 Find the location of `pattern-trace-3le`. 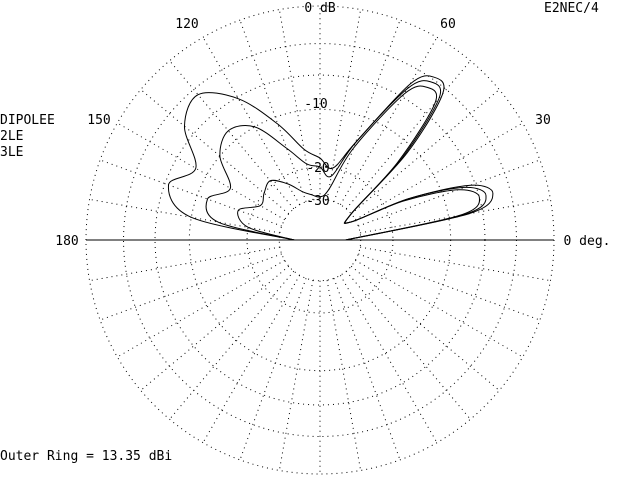

pattern-trace-3le is located at coordinates (359, 163).